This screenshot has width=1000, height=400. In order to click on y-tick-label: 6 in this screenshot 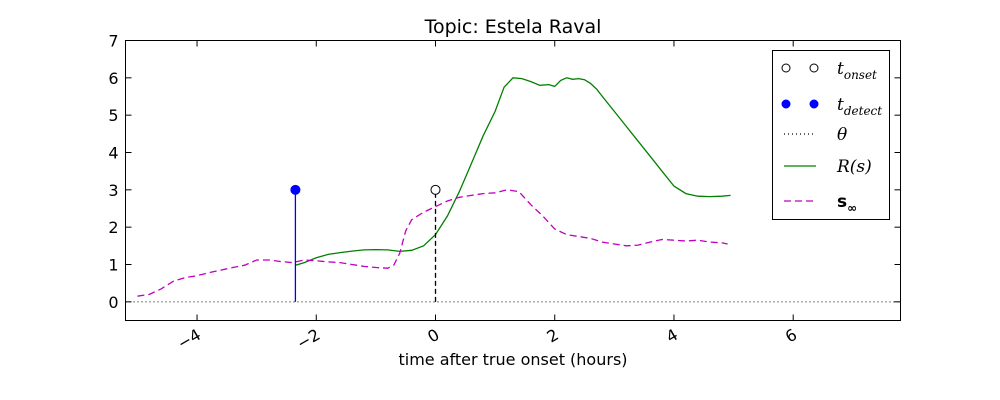, I will do `click(113, 78)`.